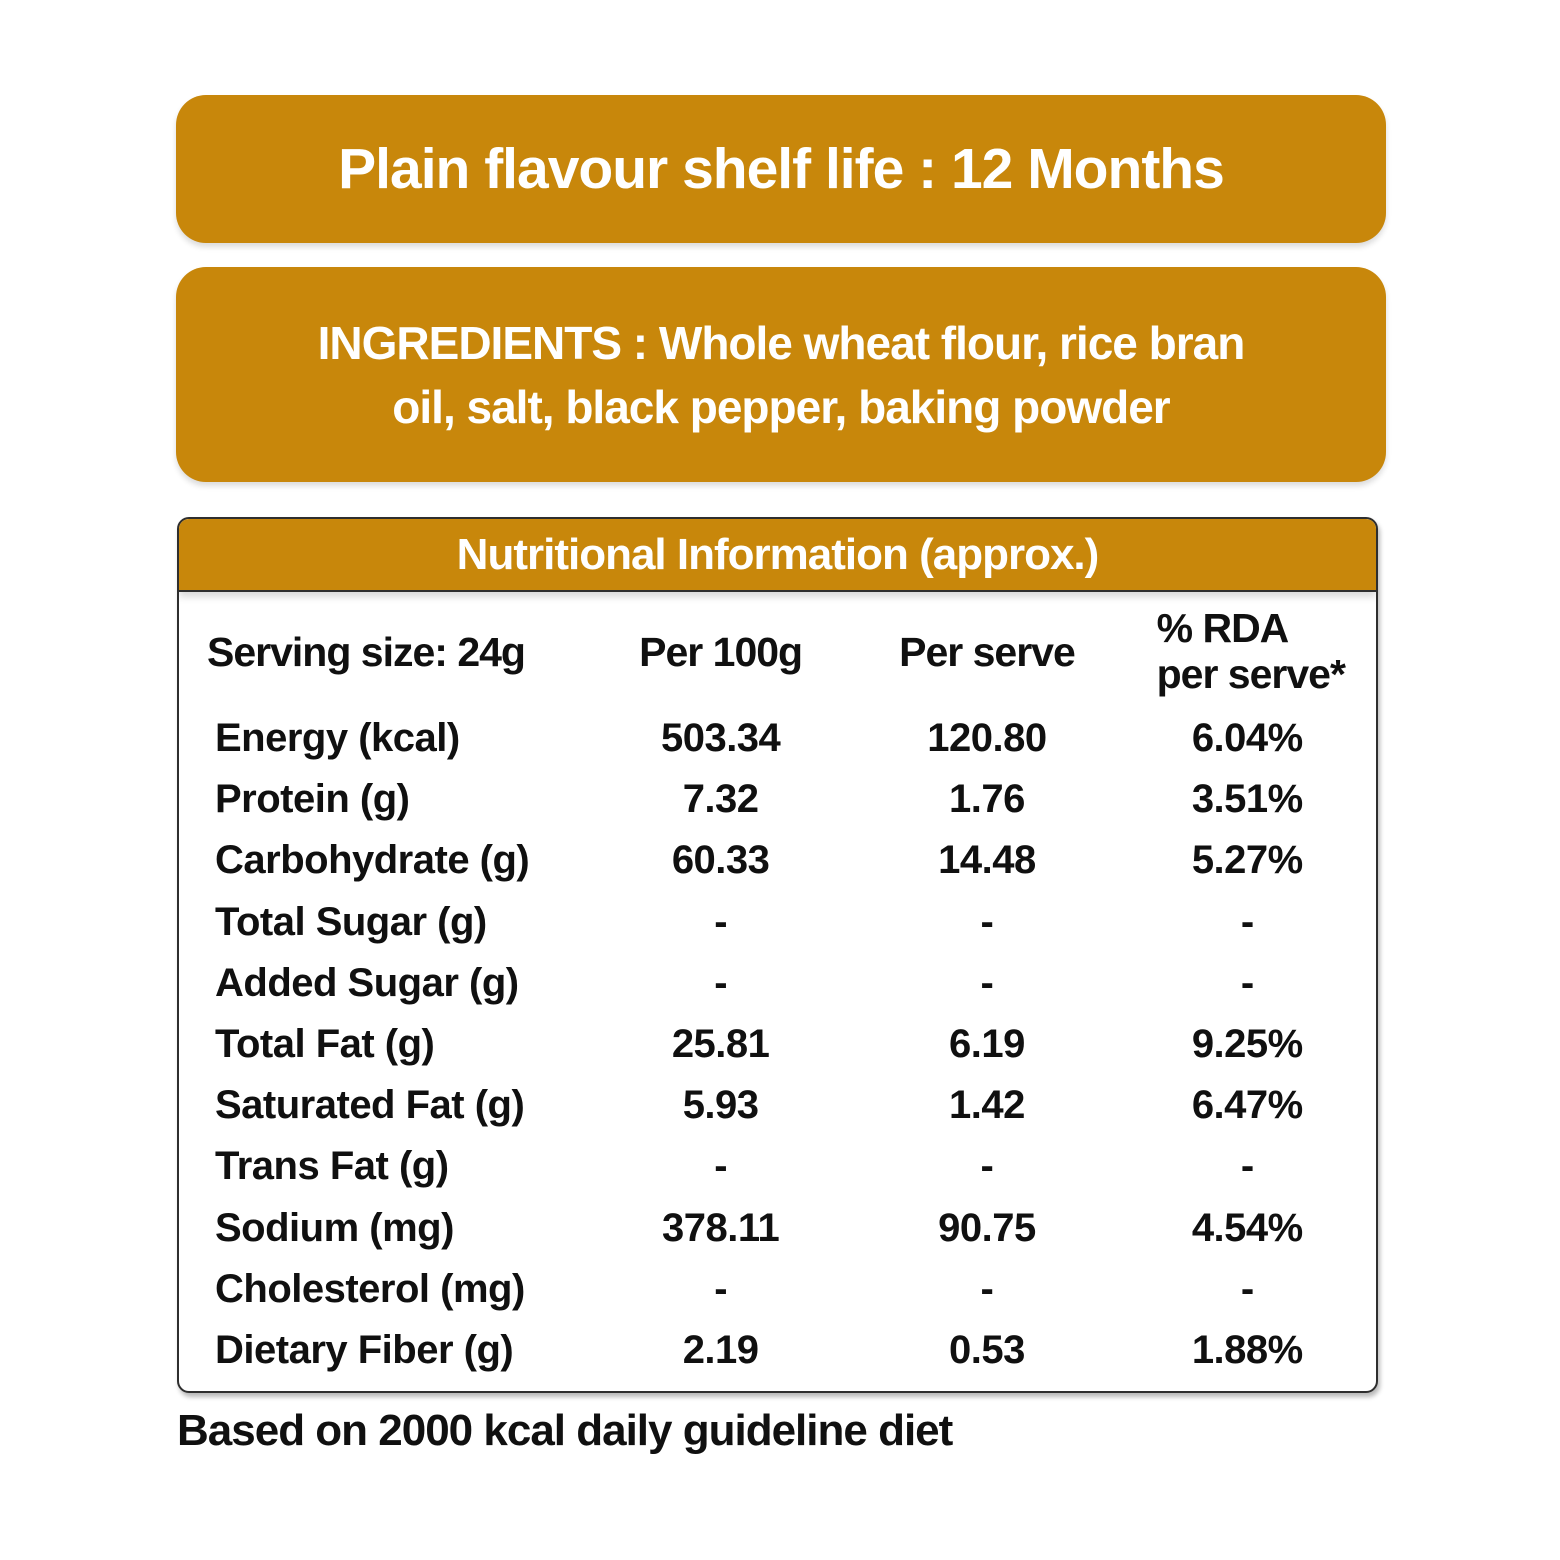 Image resolution: width=1560 pixels, height=1560 pixels. I want to click on nutrient-per-100g-value: 503.34, so click(720, 738).